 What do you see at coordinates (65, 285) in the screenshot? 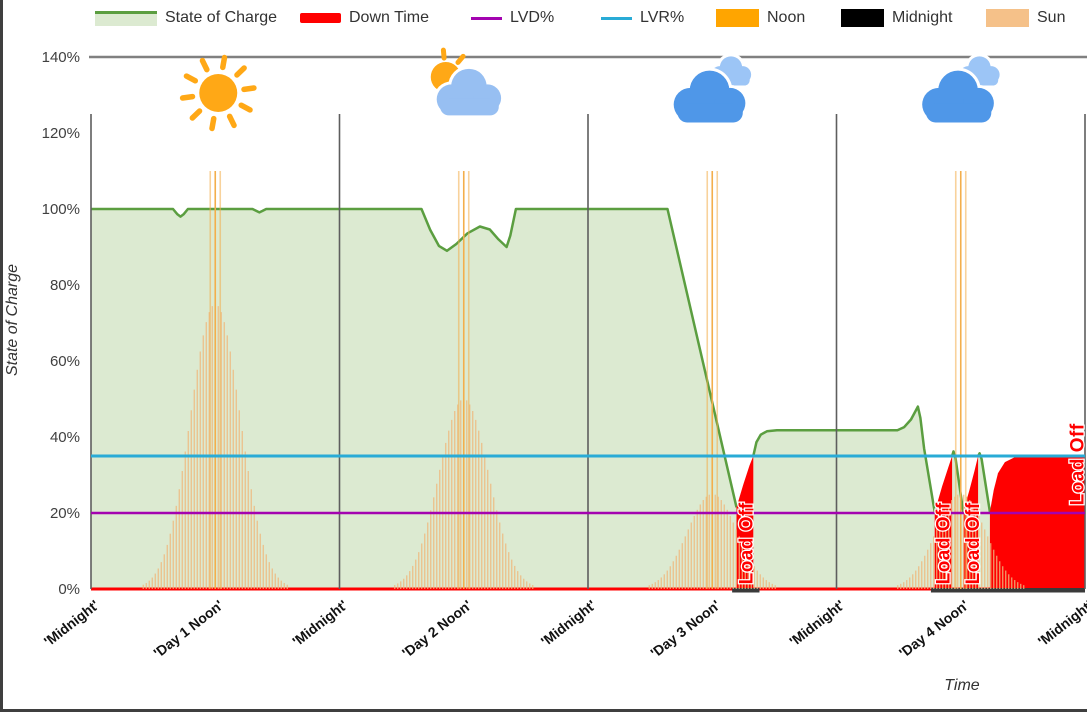
I see `y-tick-label: 80%` at bounding box center [65, 285].